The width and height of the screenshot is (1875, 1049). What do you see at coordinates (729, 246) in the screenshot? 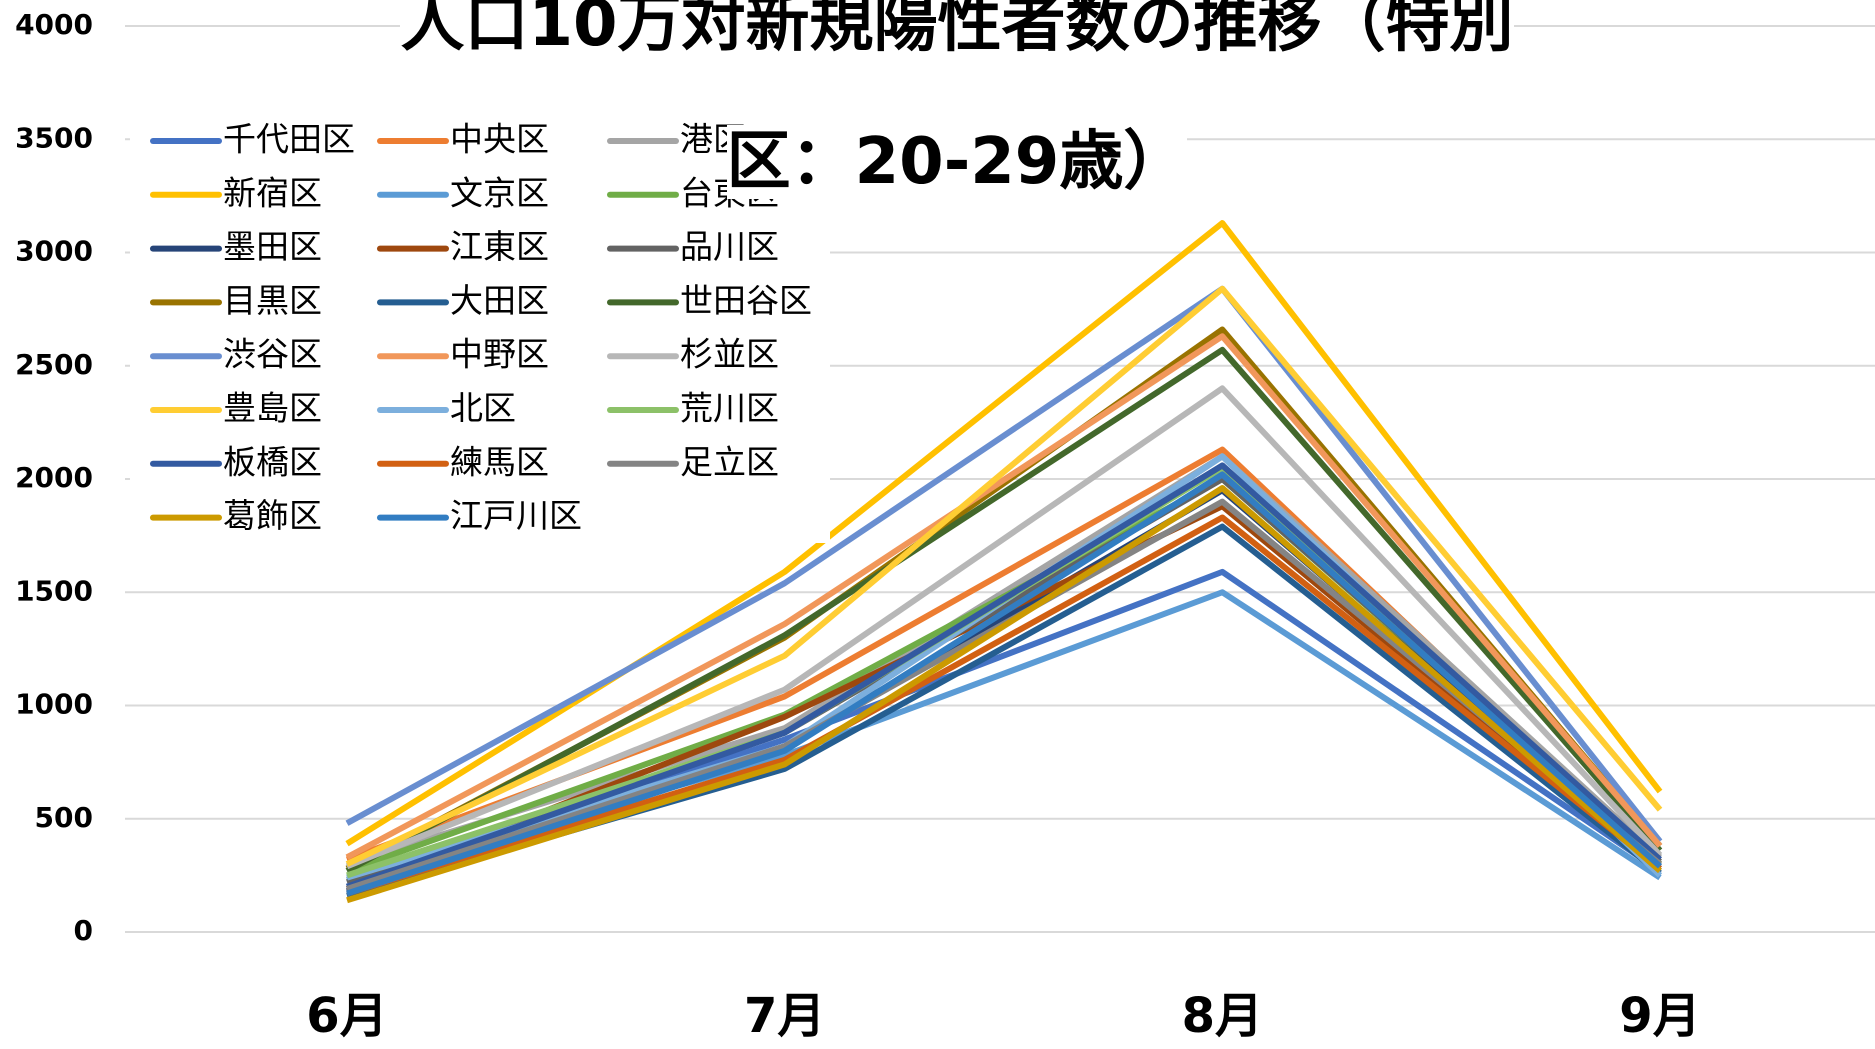
I see `legend-label: 品川区` at bounding box center [729, 246].